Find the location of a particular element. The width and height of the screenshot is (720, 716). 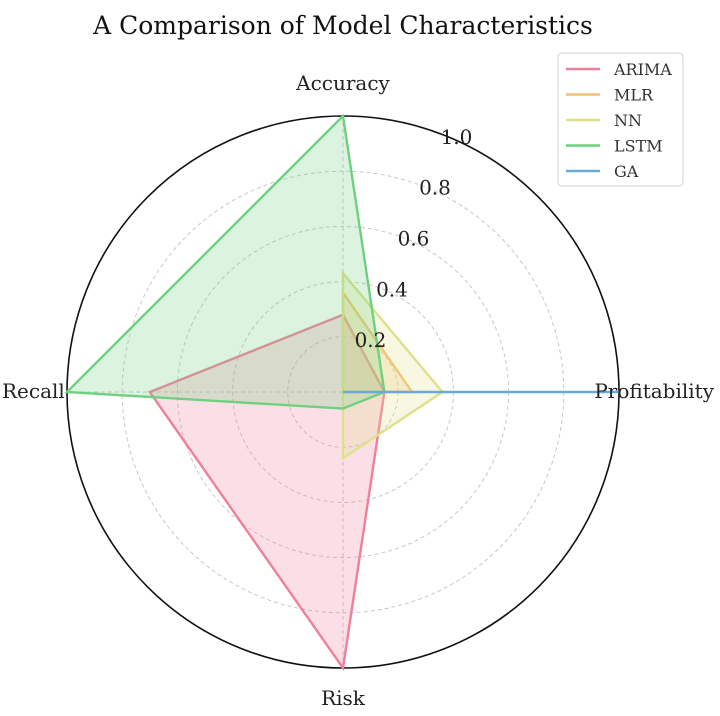

legend-box is located at coordinates (620, 119).